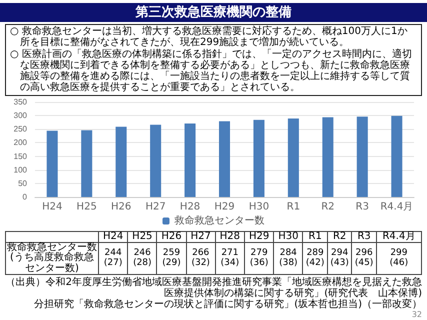 The image size is (427, 320). What do you see at coordinates (142, 236) in the screenshot?
I see `category-label: H25` at bounding box center [142, 236].